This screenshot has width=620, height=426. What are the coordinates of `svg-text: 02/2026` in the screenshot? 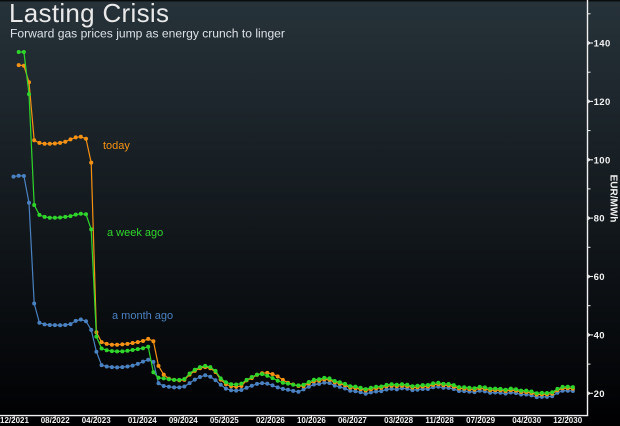 It's located at (270, 420).